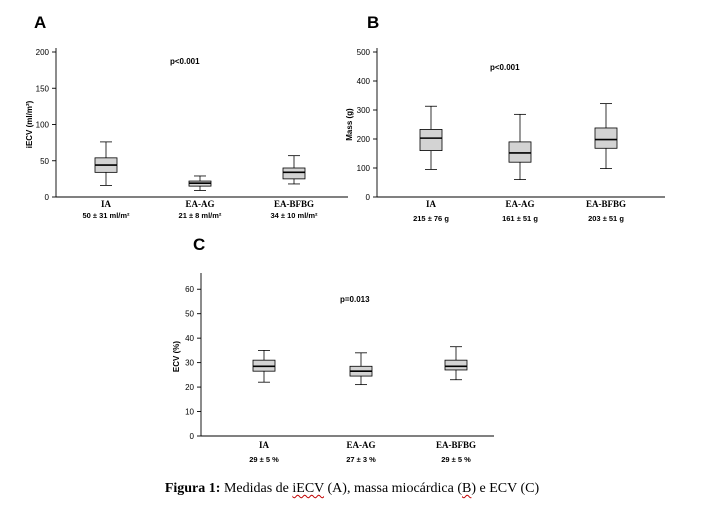  What do you see at coordinates (505, 488) in the screenshot?
I see `caption-after: ) e ECV (C)` at bounding box center [505, 488].